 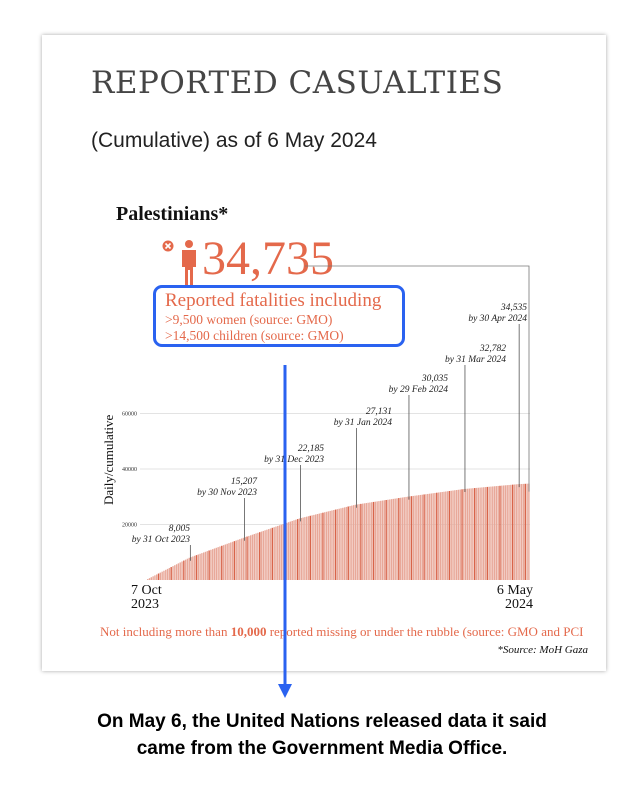 I want to click on group-label: Palestinians*, so click(x=172, y=214).